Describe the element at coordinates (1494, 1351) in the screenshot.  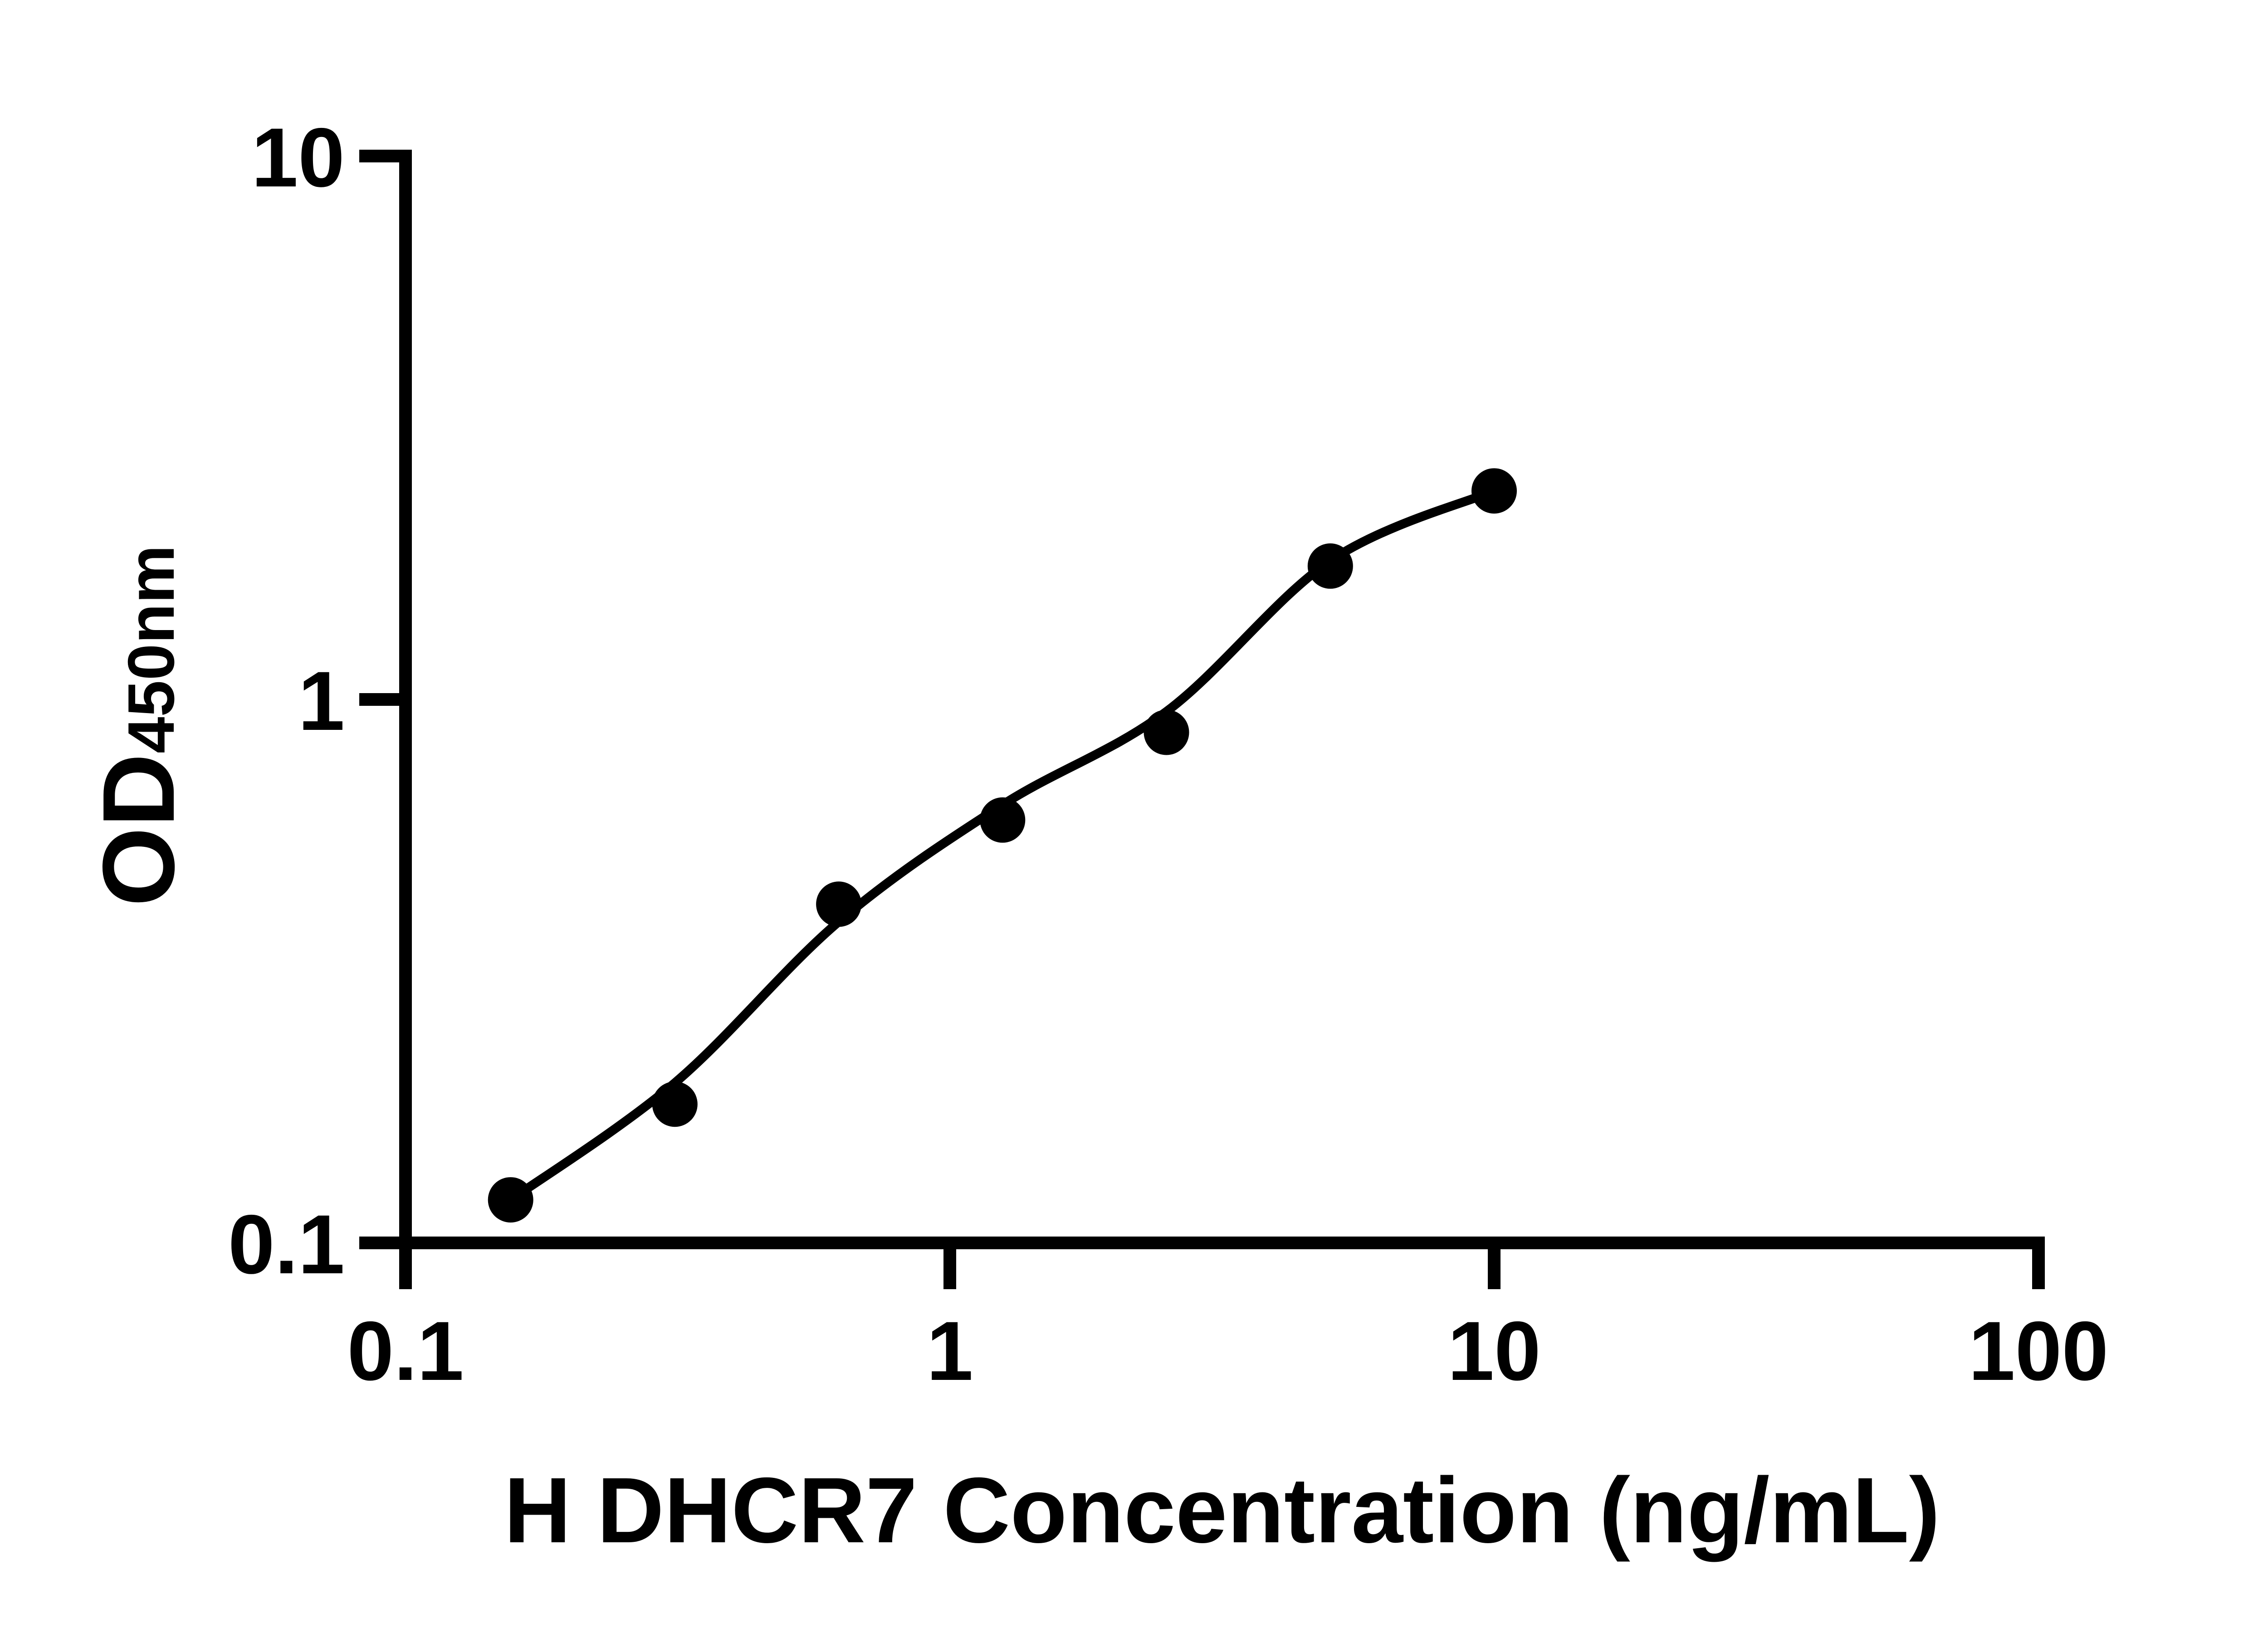
I see `x-tick-label: 10` at that location.